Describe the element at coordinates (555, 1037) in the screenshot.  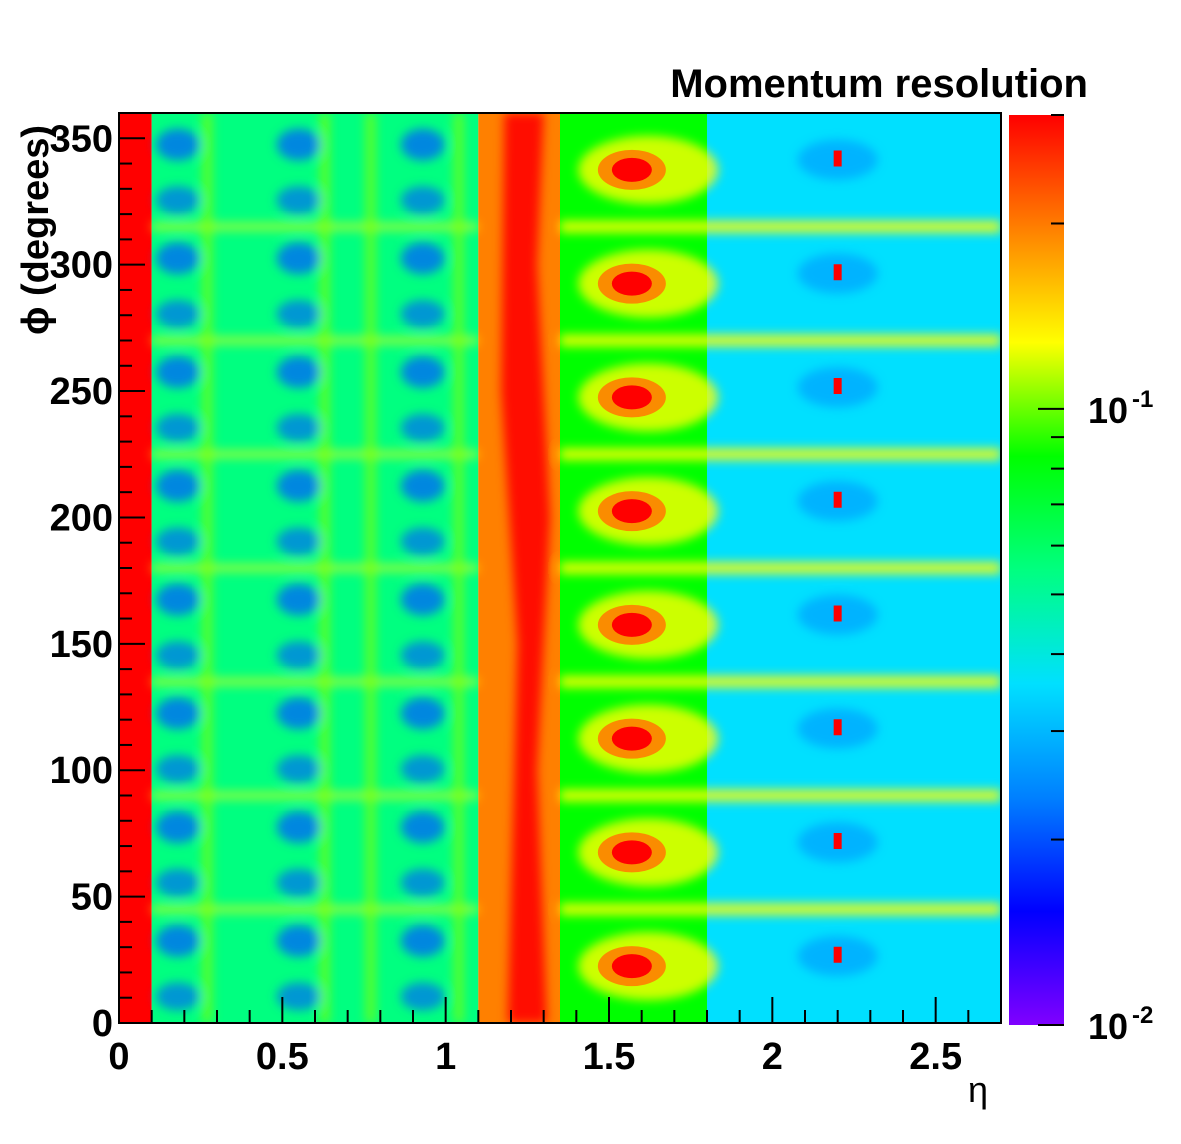
I see `x-axis: 0 0.5 1 1.5 2 2.5` at that location.